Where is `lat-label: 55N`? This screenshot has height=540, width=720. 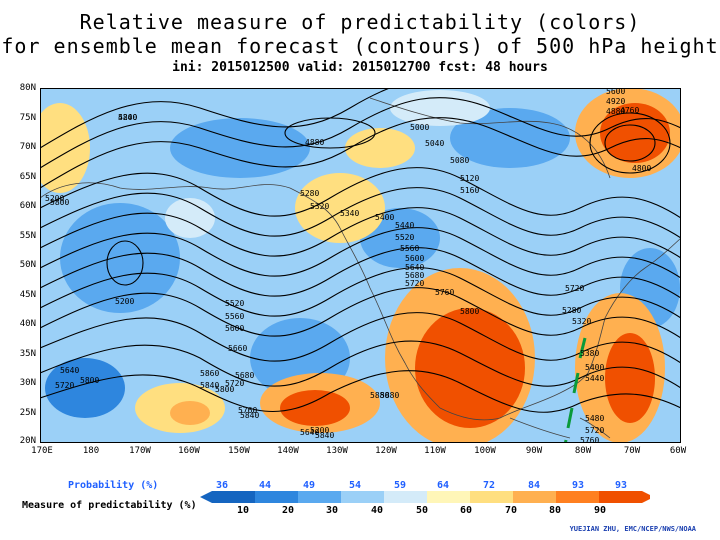
lat-label: 55N is located at coordinates (27, 236).